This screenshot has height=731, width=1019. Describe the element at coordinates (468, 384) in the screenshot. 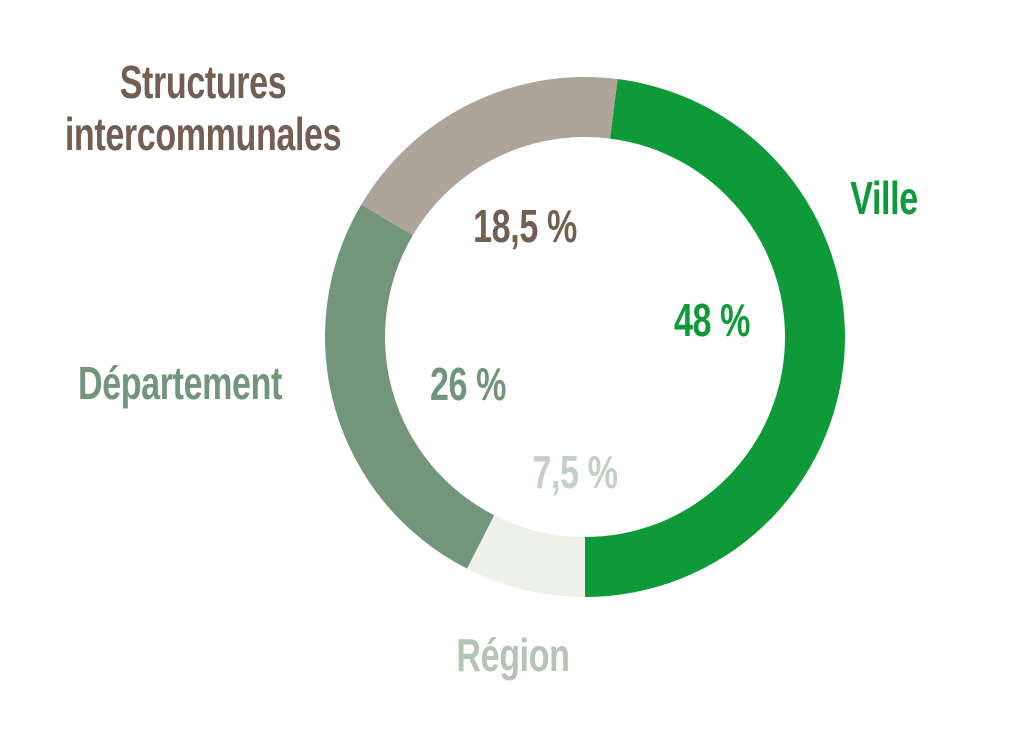

I see `value-label: 26 %` at that location.